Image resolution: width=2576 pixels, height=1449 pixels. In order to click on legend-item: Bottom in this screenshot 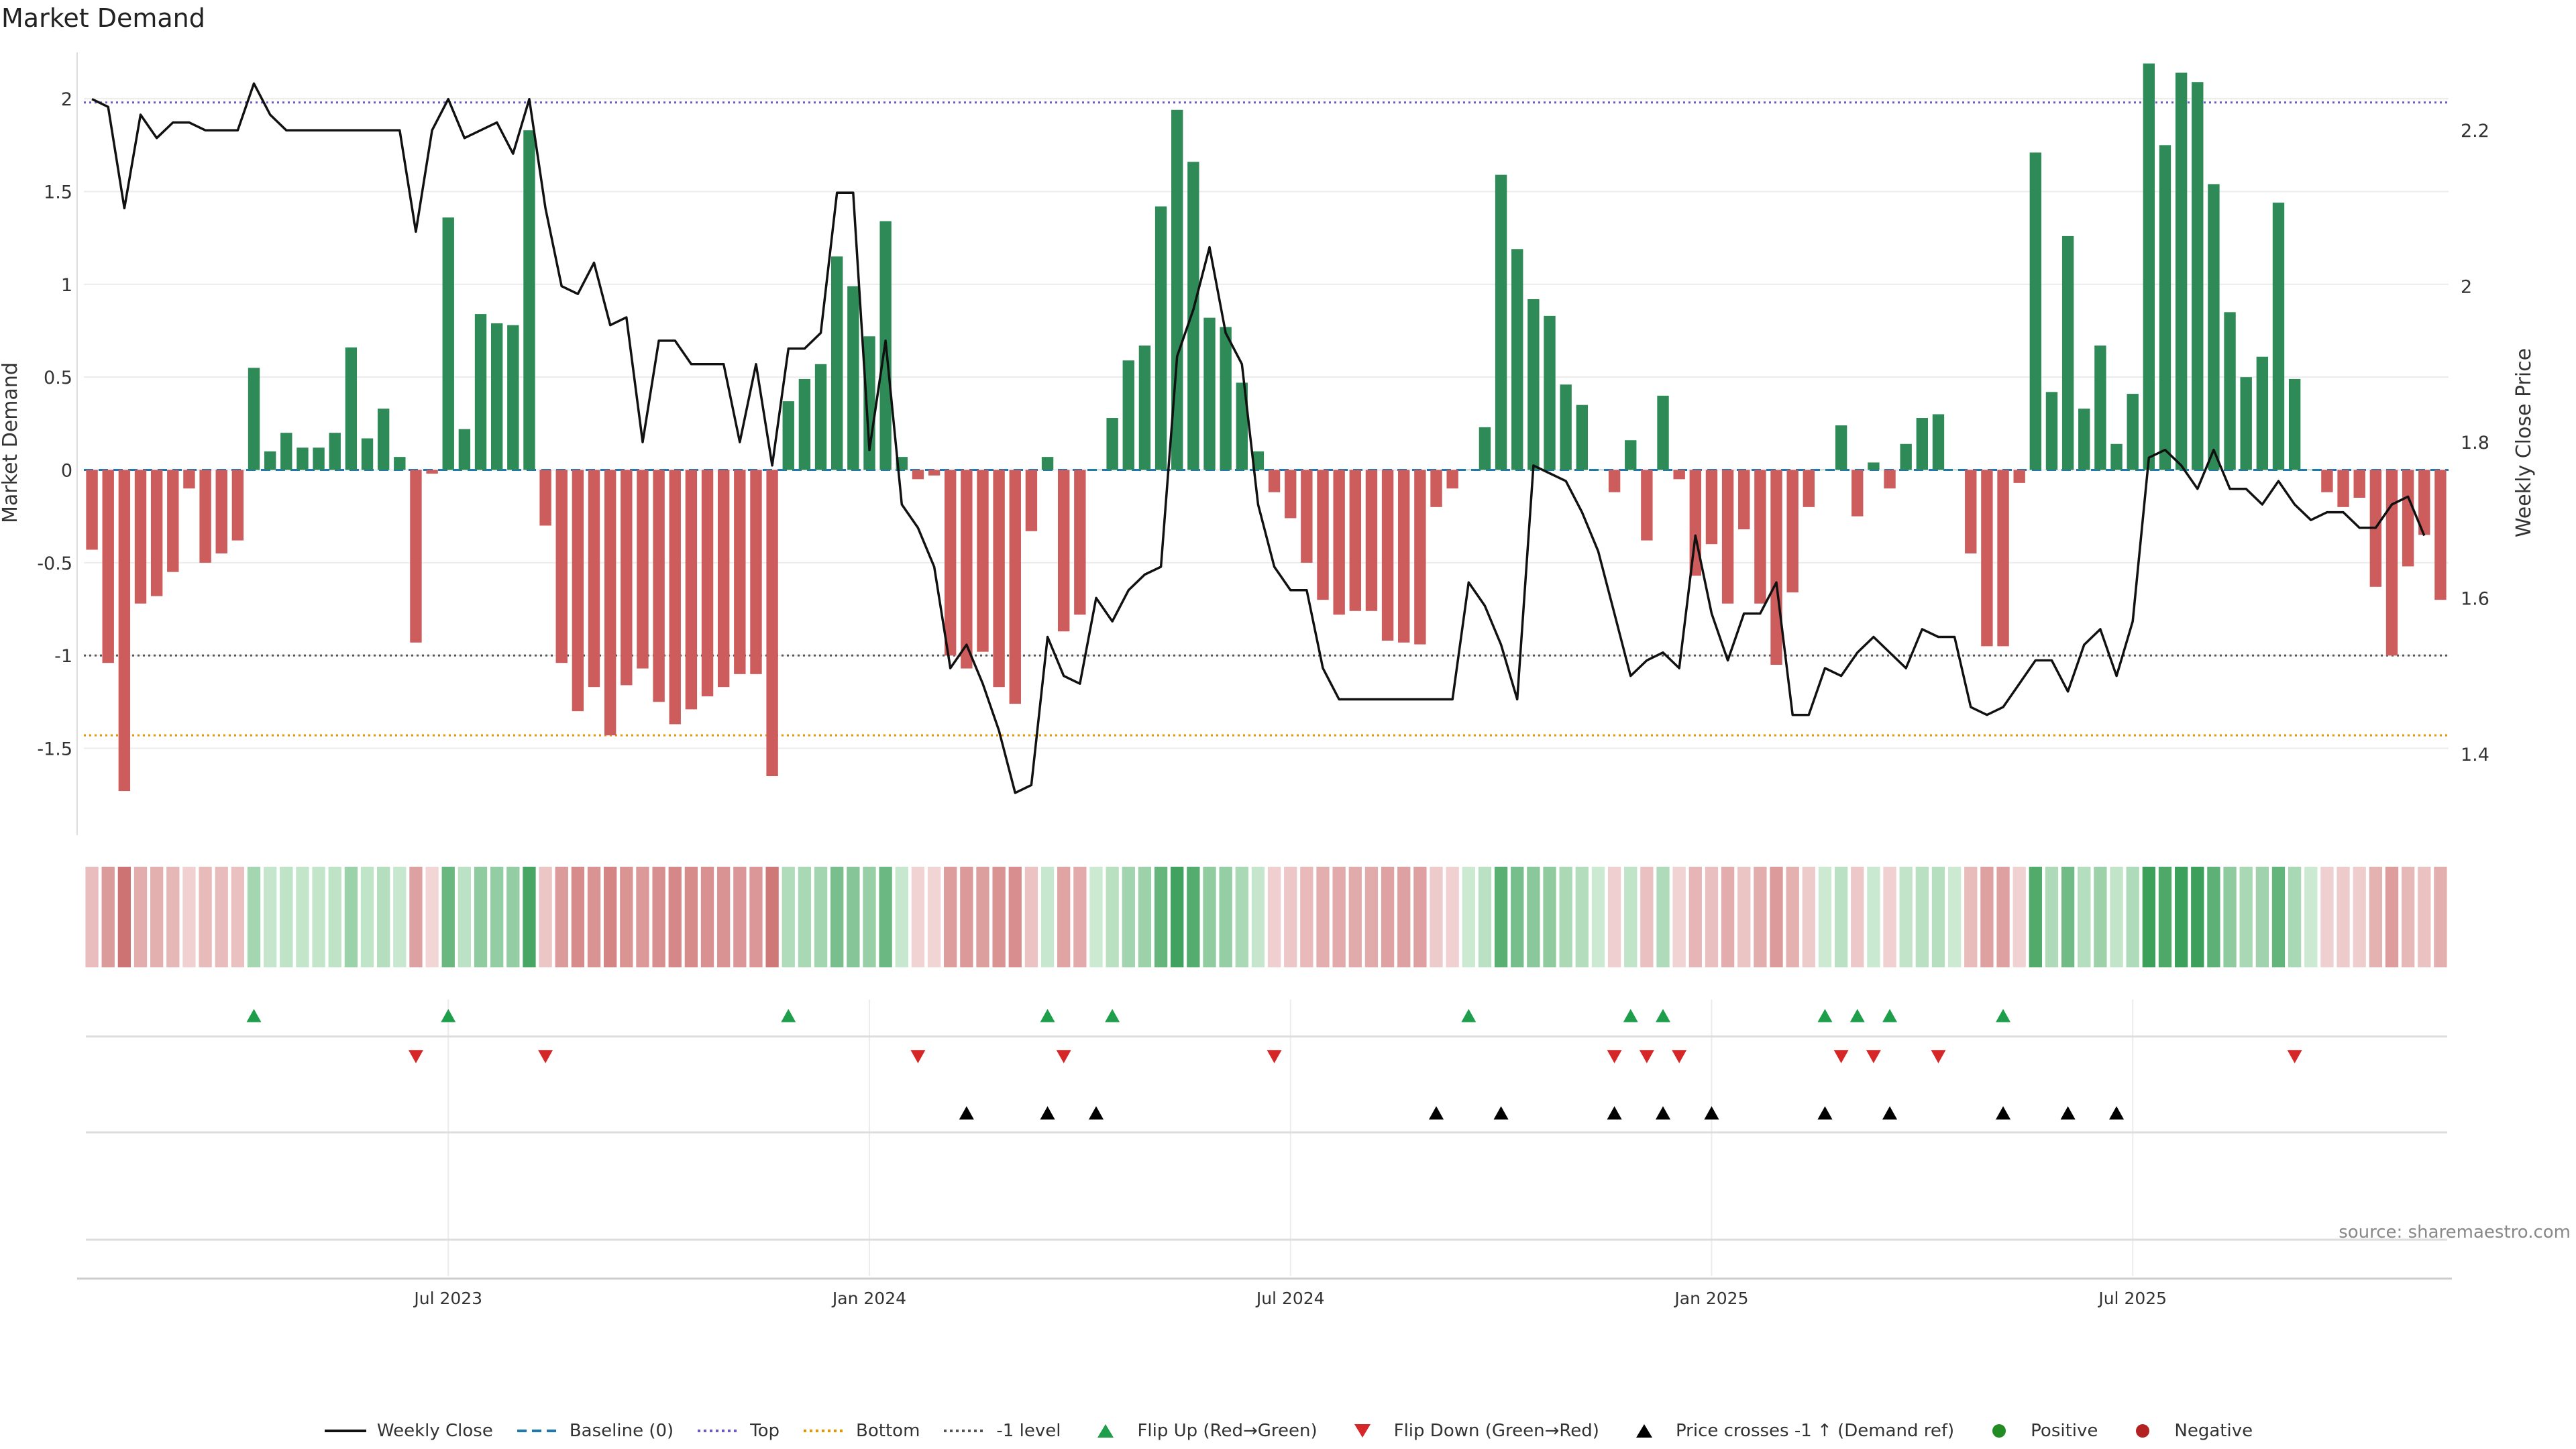, I will do `click(861, 1431)`.